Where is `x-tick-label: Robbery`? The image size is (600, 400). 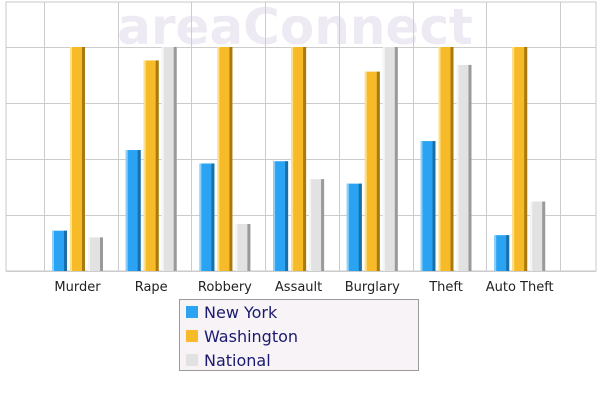
x-tick-label: Robbery is located at coordinates (225, 287).